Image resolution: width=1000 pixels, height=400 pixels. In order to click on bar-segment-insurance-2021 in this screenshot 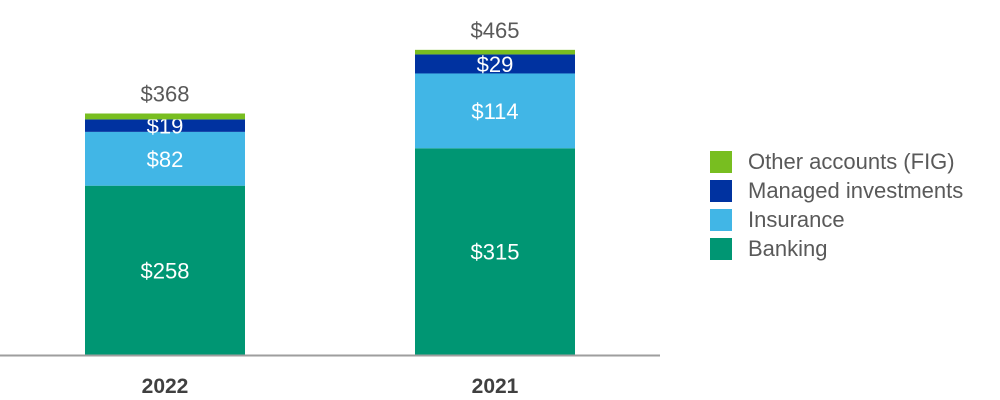, I will do `click(495, 111)`.